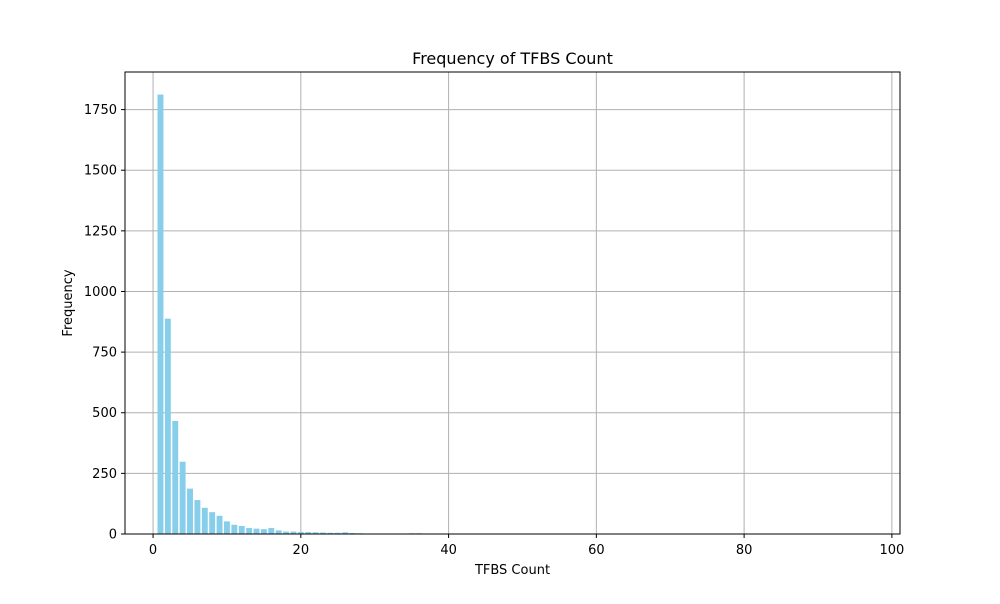  Describe the element at coordinates (104, 353) in the screenshot. I see `y-tick-label: 750` at that location.